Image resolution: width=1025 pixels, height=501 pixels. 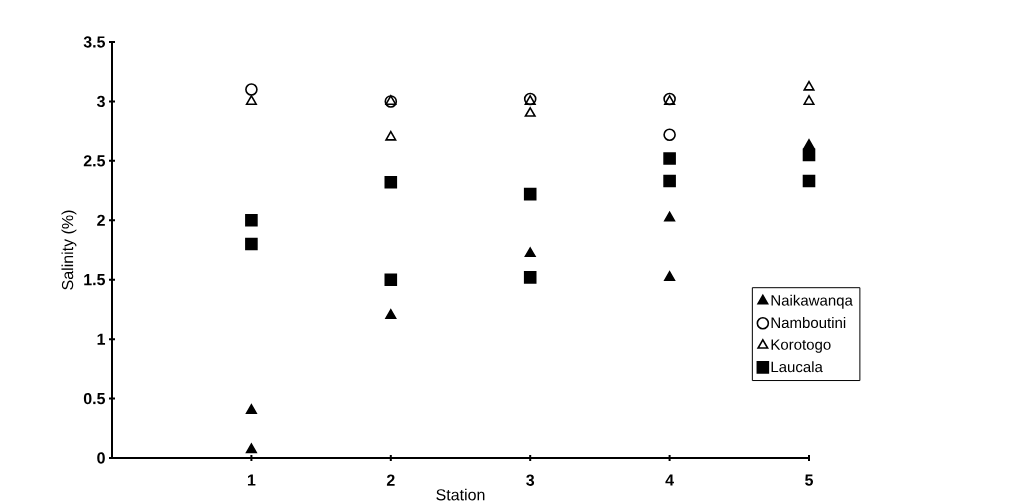 What do you see at coordinates (808, 323) in the screenshot?
I see `legend-label: Namboutini` at bounding box center [808, 323].